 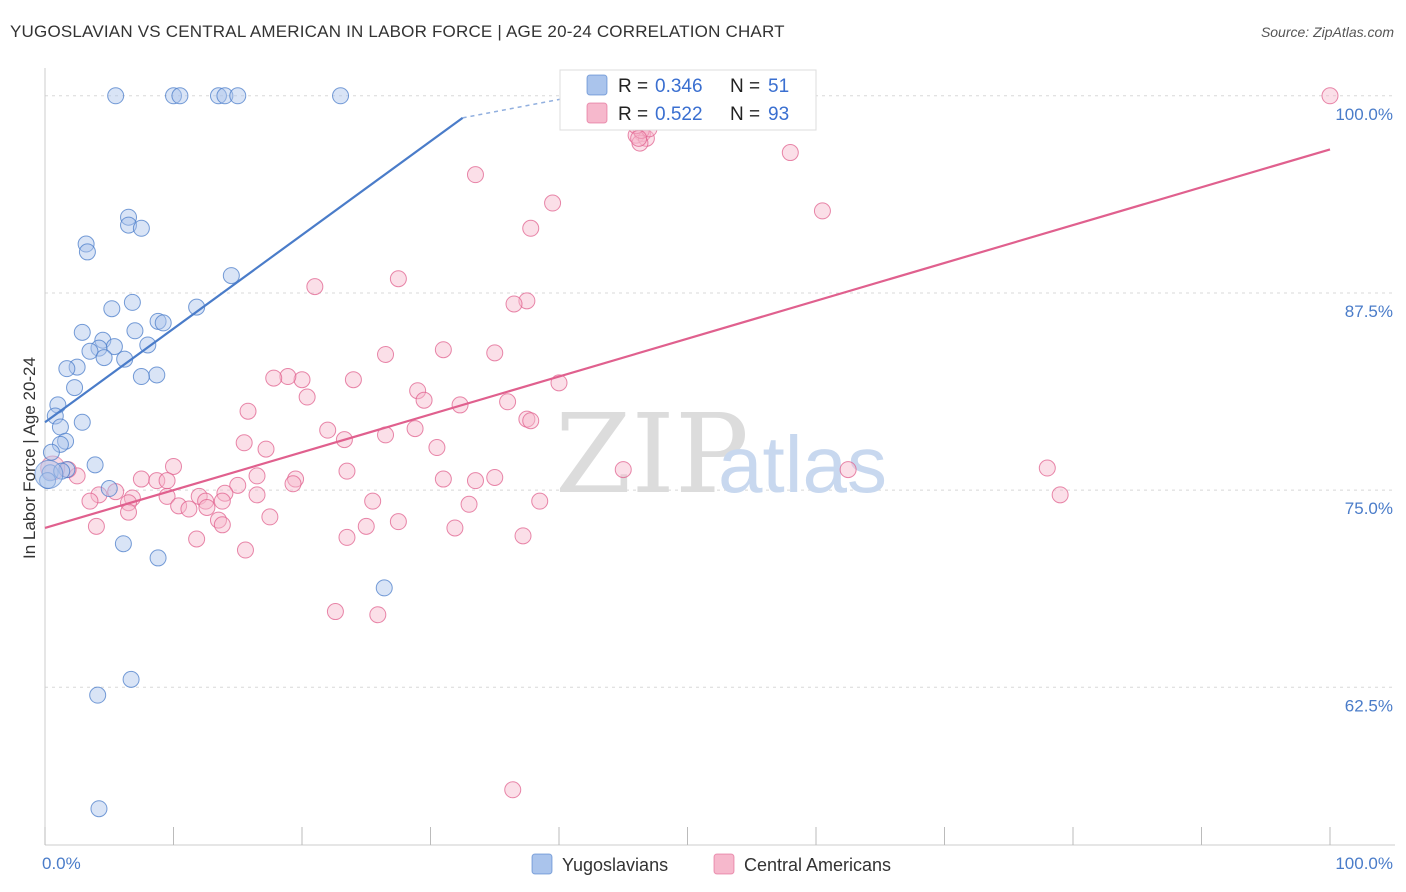 What do you see at coordinates (688, 100) in the screenshot?
I see `stats-legend: R = 0.346 N = 51 R = 0.522 N = 93` at bounding box center [688, 100].